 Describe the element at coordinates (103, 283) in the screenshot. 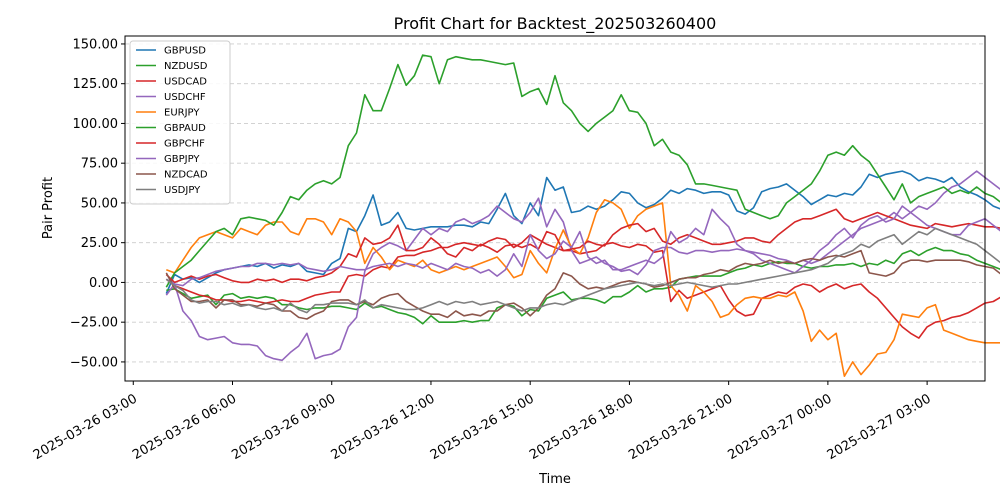

I see `y-tick-label: 0.00` at that location.